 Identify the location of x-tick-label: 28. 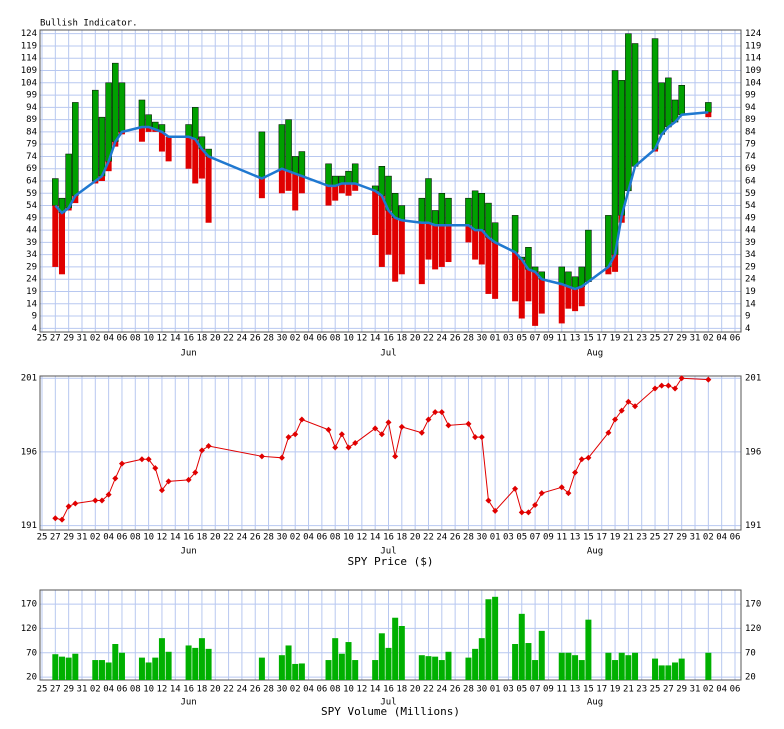
(268, 339).